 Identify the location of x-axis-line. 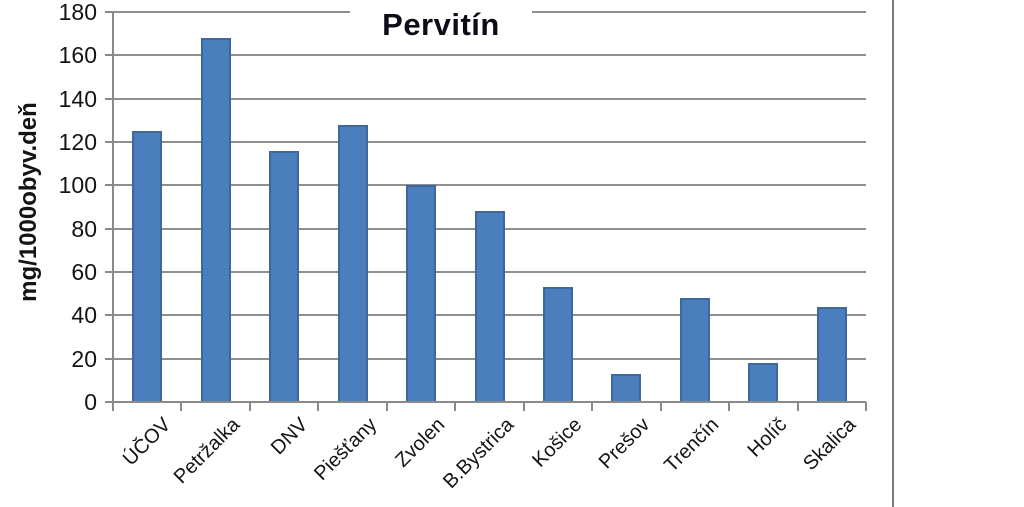
(485, 402).